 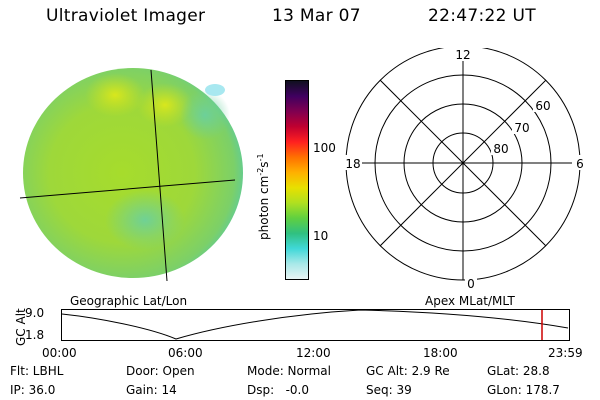 What do you see at coordinates (35, 313) in the screenshot?
I see `altitude-ytick-max: 9.0` at bounding box center [35, 313].